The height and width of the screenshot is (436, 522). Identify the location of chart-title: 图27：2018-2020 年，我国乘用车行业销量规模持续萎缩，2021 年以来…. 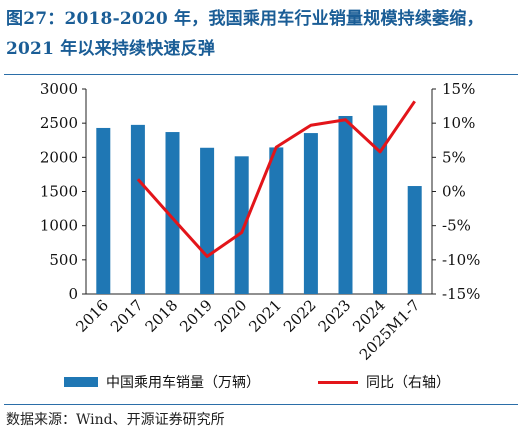
(245, 34).